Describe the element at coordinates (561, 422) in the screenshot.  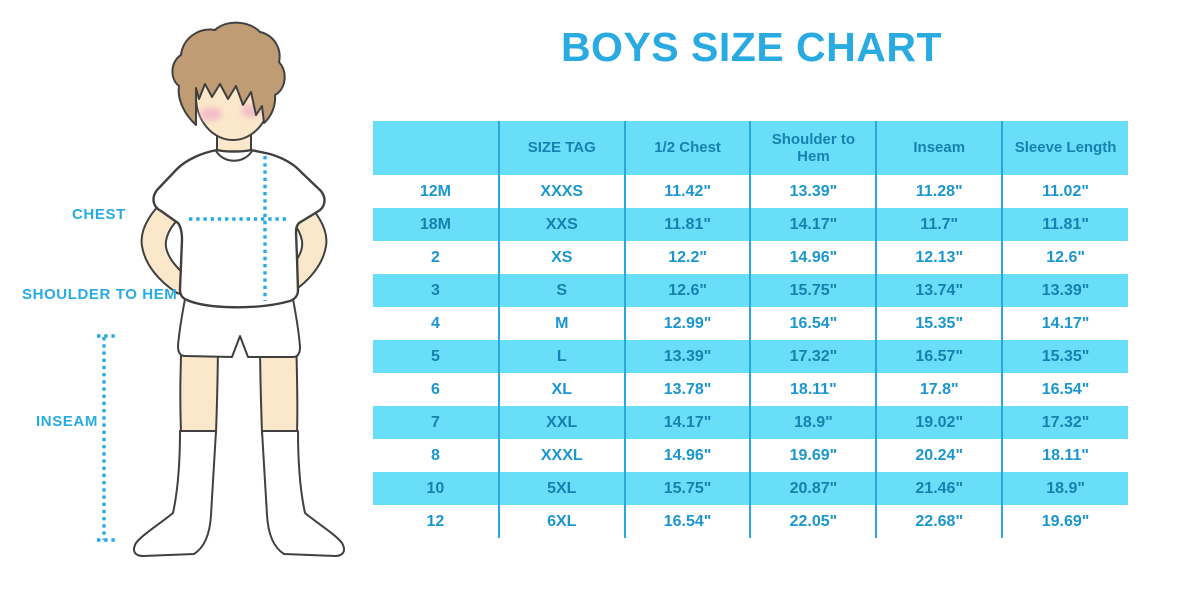
I see `table-cell: XXL` at that location.